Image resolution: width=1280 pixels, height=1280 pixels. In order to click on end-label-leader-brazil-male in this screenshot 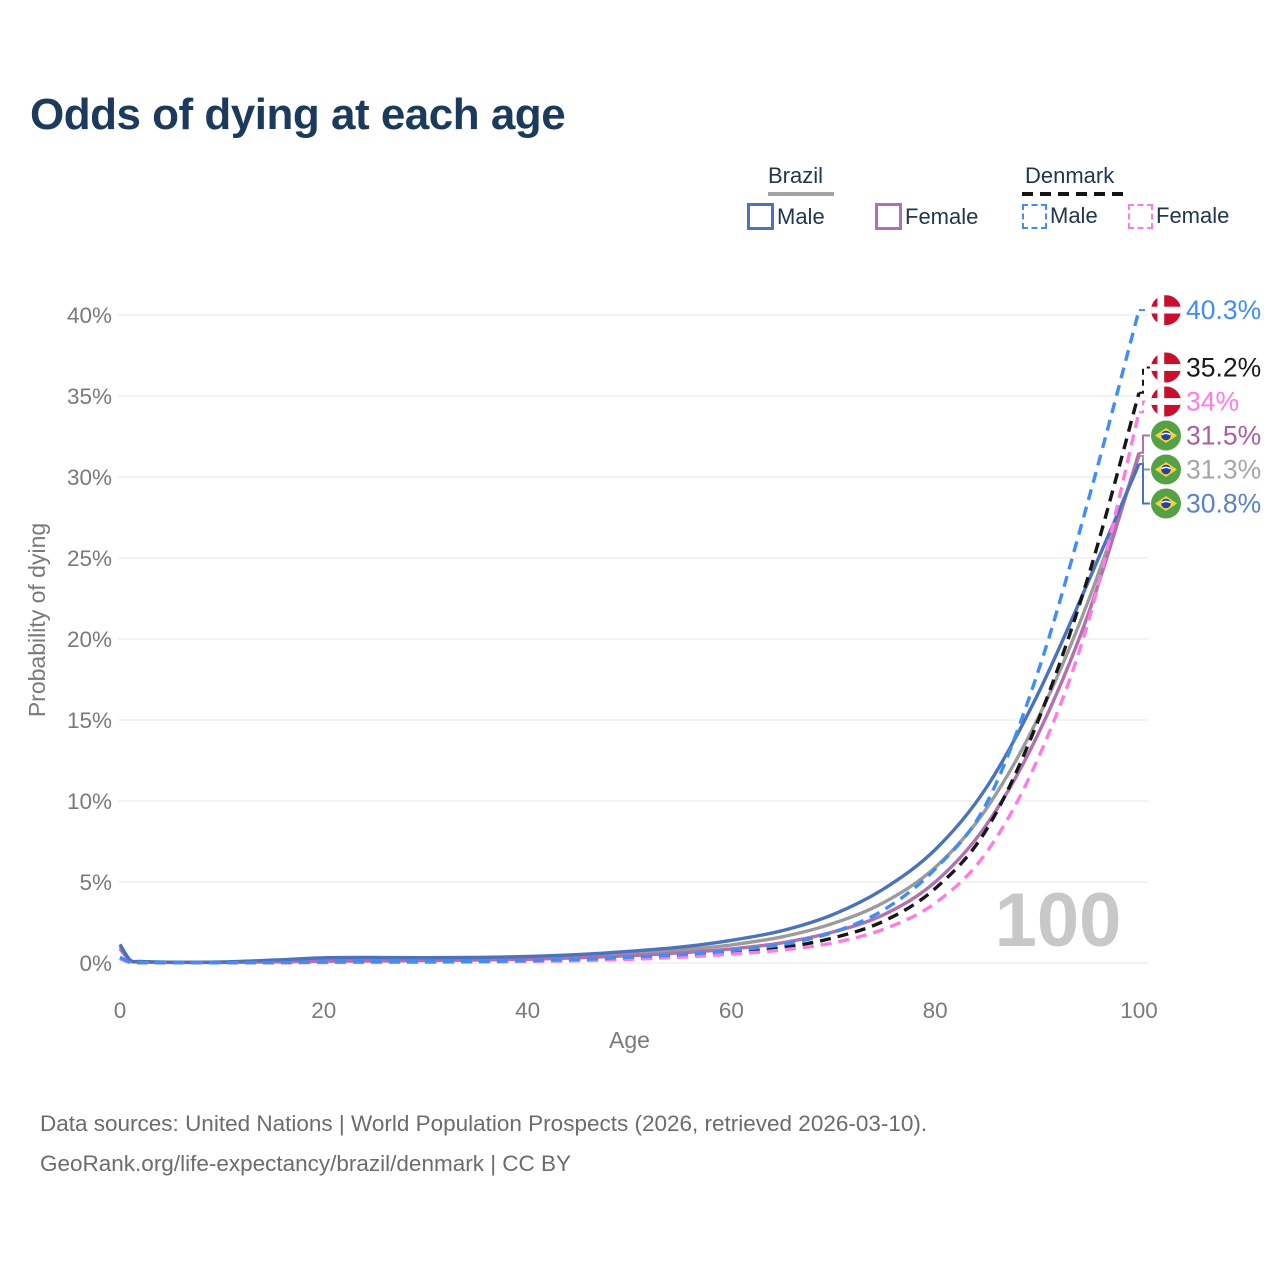, I will do `click(1144, 484)`.